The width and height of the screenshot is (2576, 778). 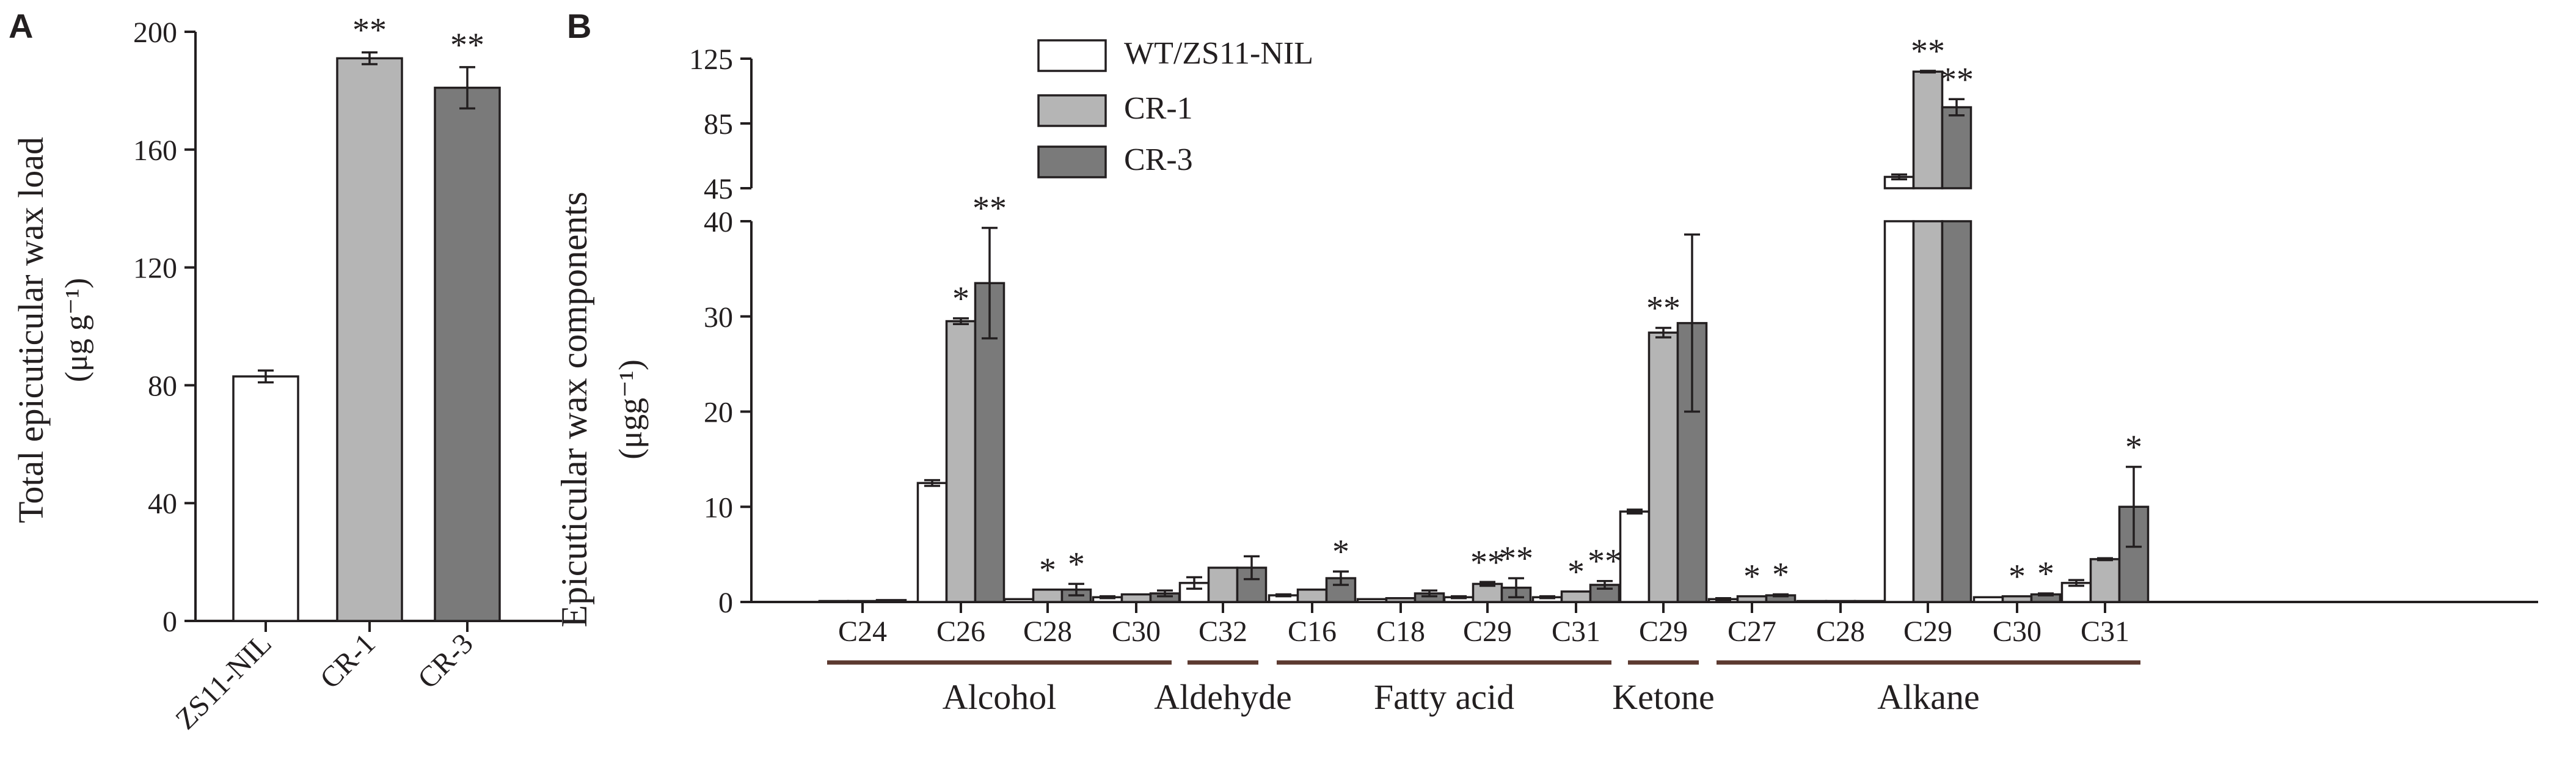 What do you see at coordinates (155, 33) in the screenshot?
I see `panel-a-y-tick-label: 200` at bounding box center [155, 33].